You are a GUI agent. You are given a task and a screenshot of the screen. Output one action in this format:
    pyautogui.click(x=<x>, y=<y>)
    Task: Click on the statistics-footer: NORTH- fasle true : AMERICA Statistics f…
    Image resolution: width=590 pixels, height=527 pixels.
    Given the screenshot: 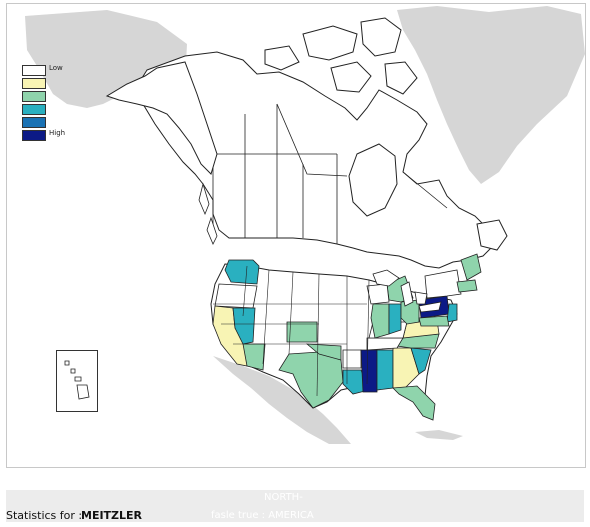 What is the action you would take?
    pyautogui.click(x=295, y=506)
    